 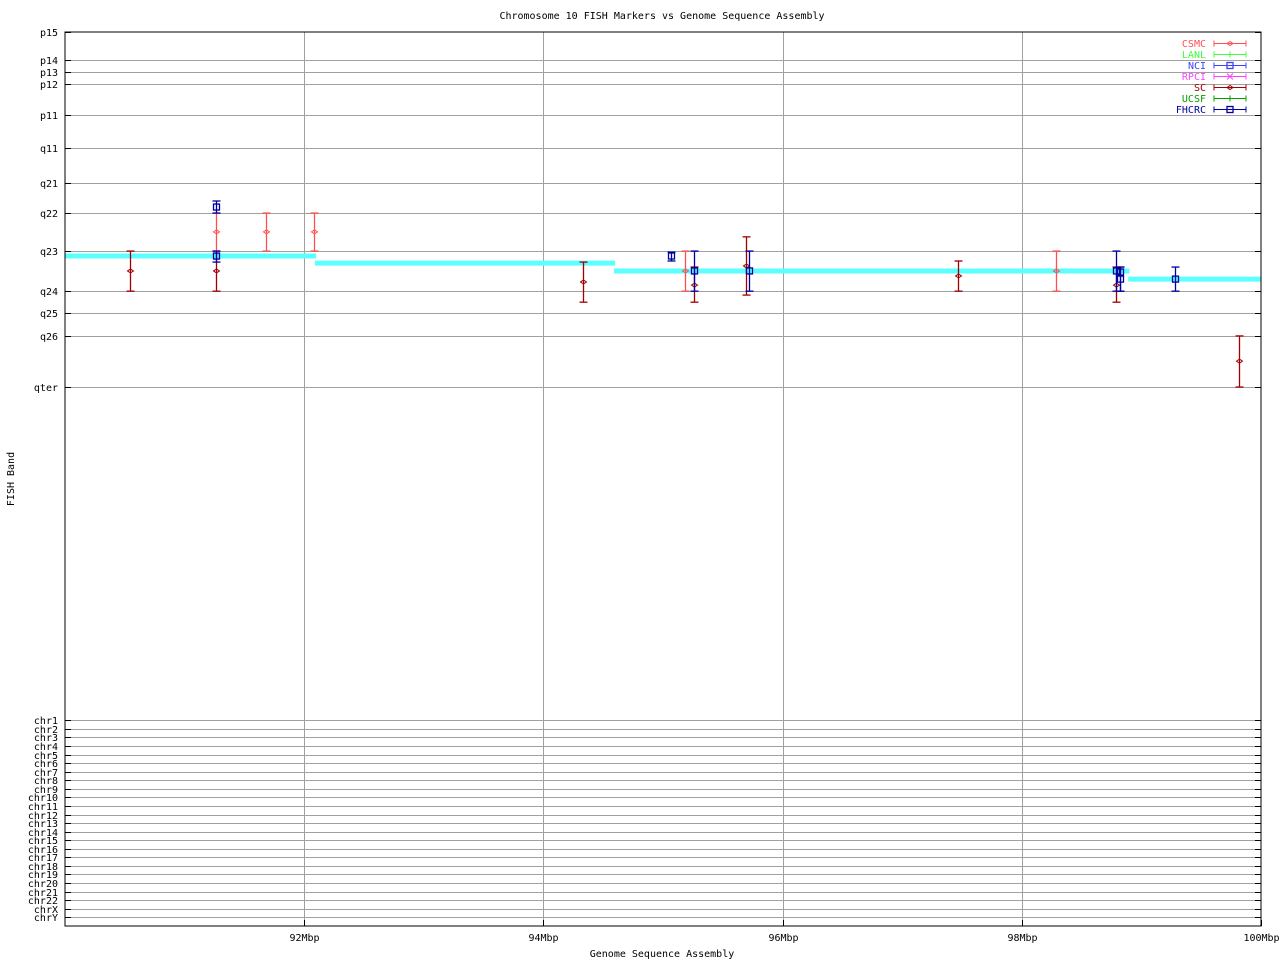 I want to click on y-tick-label: q24, so click(x=49, y=292).